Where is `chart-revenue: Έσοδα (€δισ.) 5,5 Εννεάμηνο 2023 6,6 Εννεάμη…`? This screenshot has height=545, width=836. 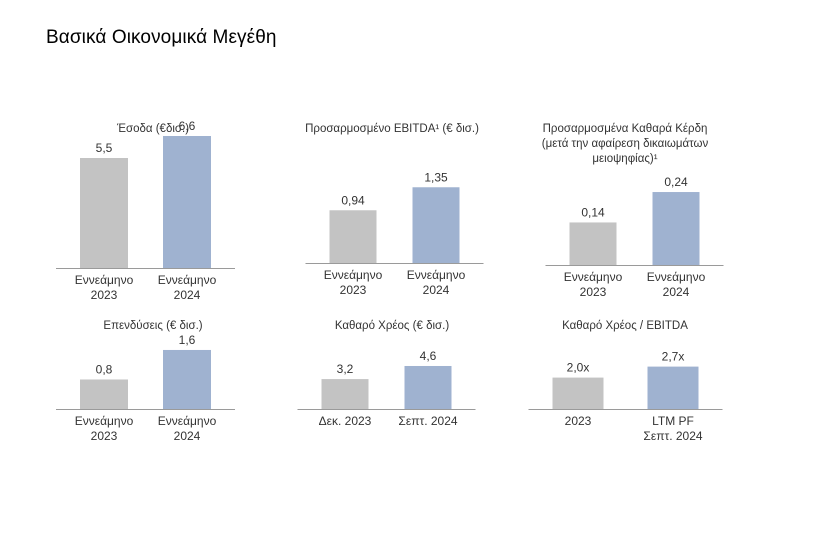 chart-revenue: Έσοδα (€δισ.) 5,5 Εννεάμηνο 2023 6,6 Εννεάμη… is located at coordinates (151, 210).